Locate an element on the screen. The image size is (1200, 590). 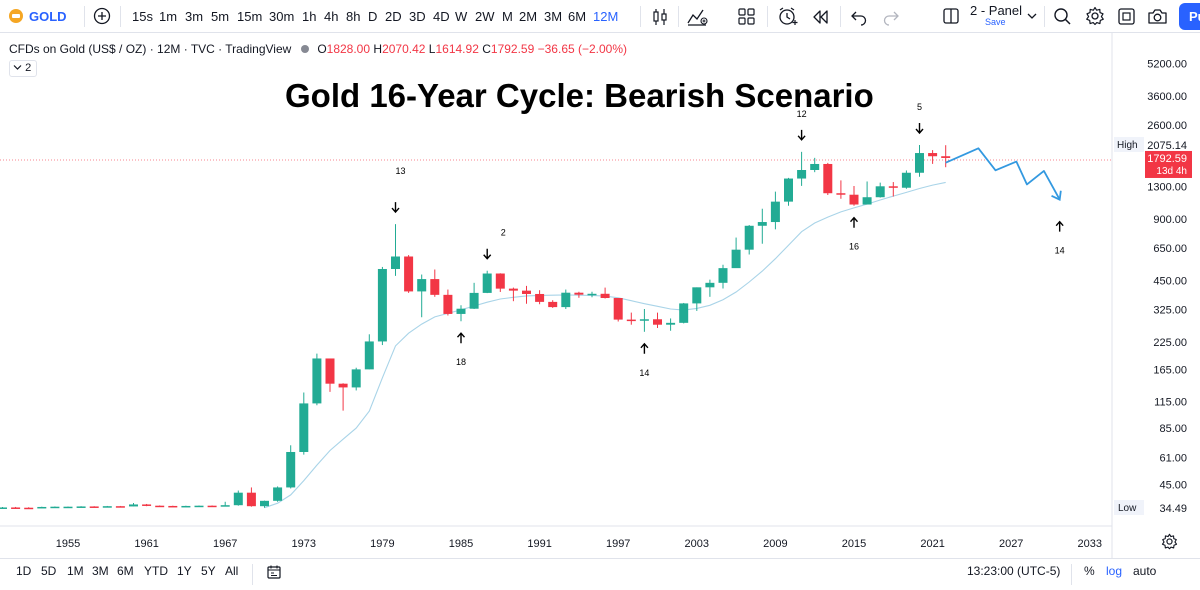
candle-1984 is located at coordinates (448, 302).